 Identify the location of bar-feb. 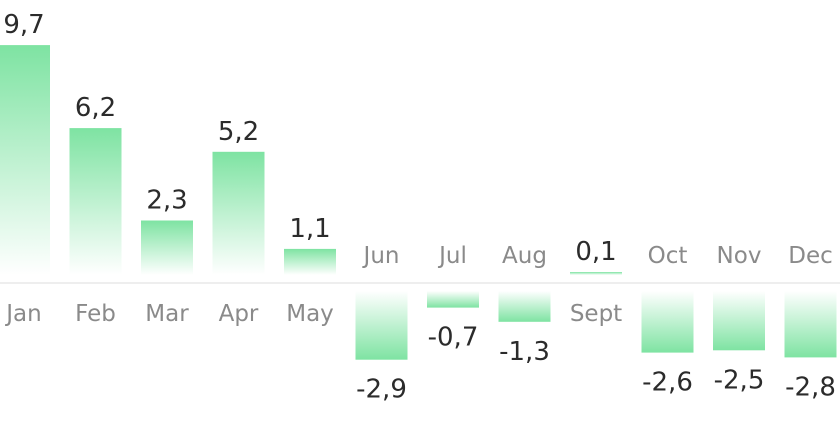
(95, 201).